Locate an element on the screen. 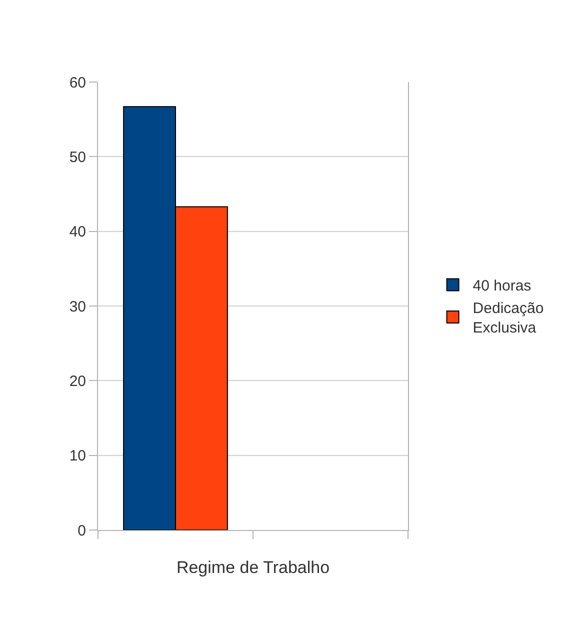  y-tick-label: 40 is located at coordinates (77, 232).